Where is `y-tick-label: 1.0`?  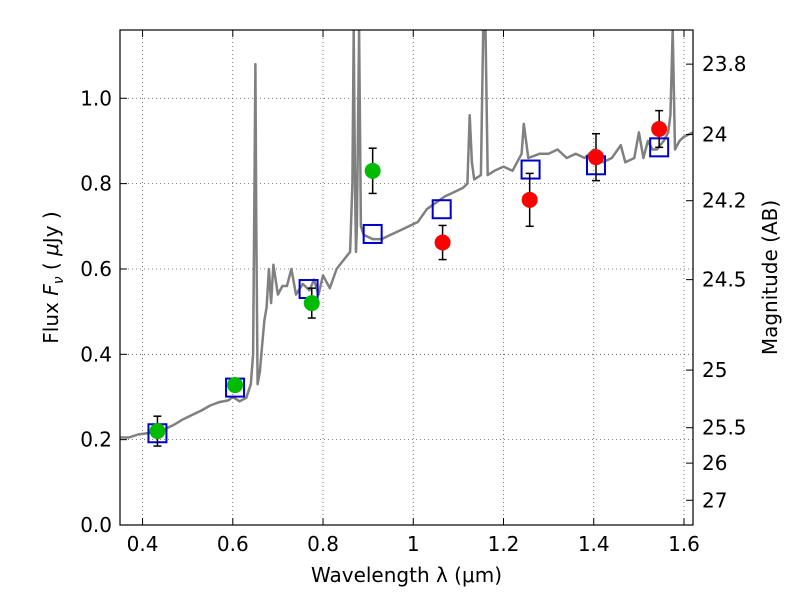
y-tick-label: 1.0 is located at coordinates (96, 98).